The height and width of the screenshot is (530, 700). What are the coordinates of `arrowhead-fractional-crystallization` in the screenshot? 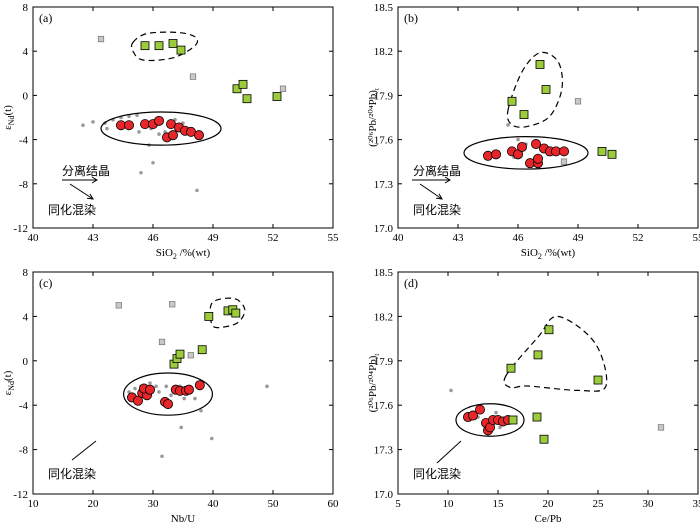 It's located at (94, 180).